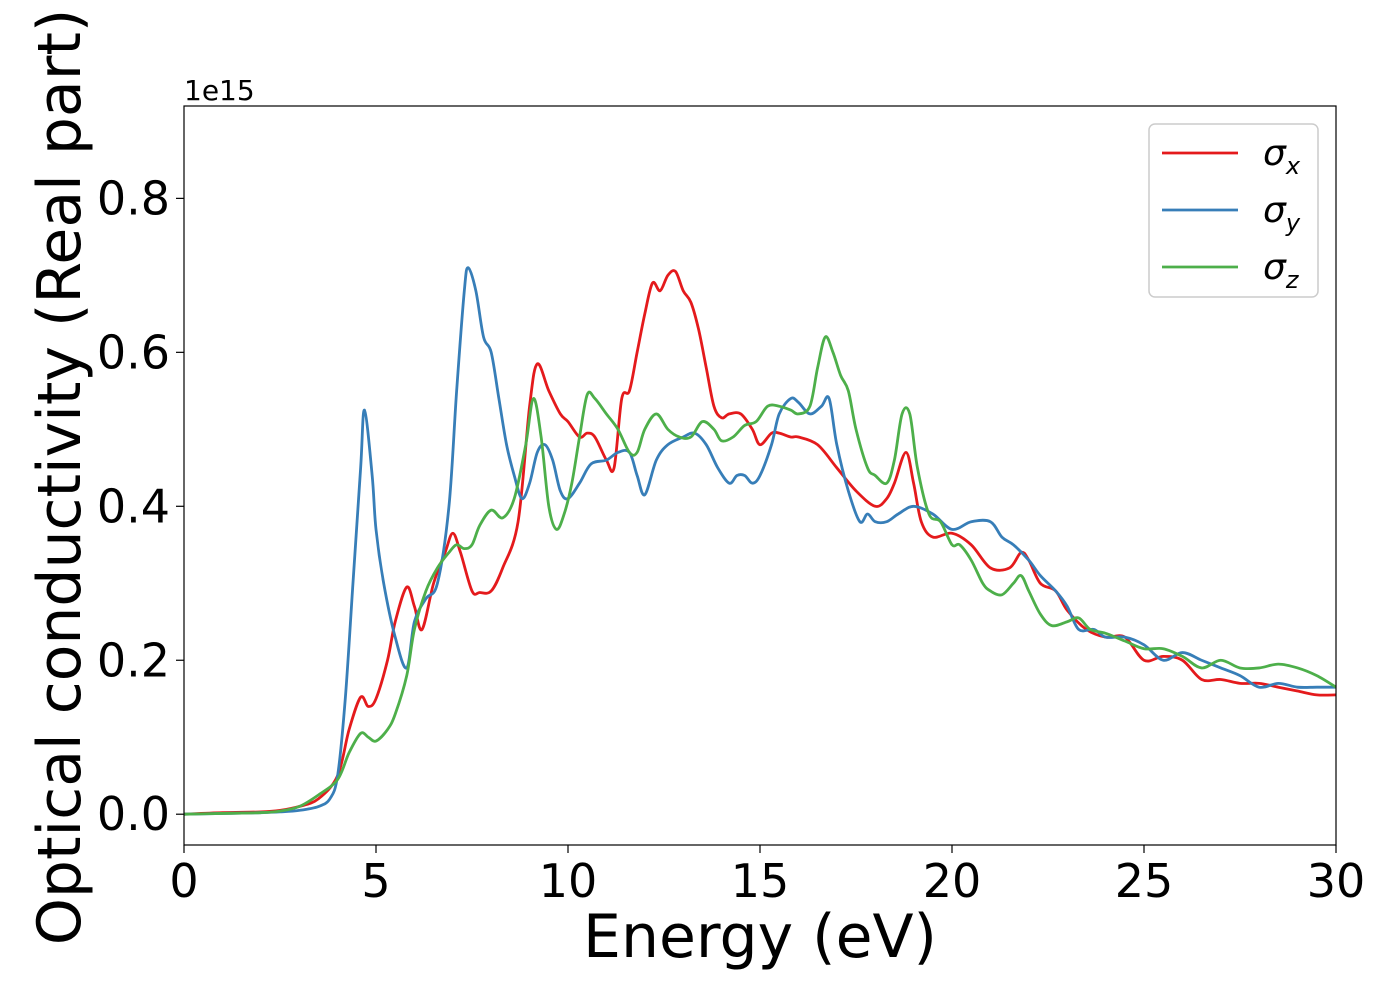 The height and width of the screenshot is (1000, 1400). Describe the element at coordinates (219, 90) in the screenshot. I see `y-offset-label: 1e15` at that location.